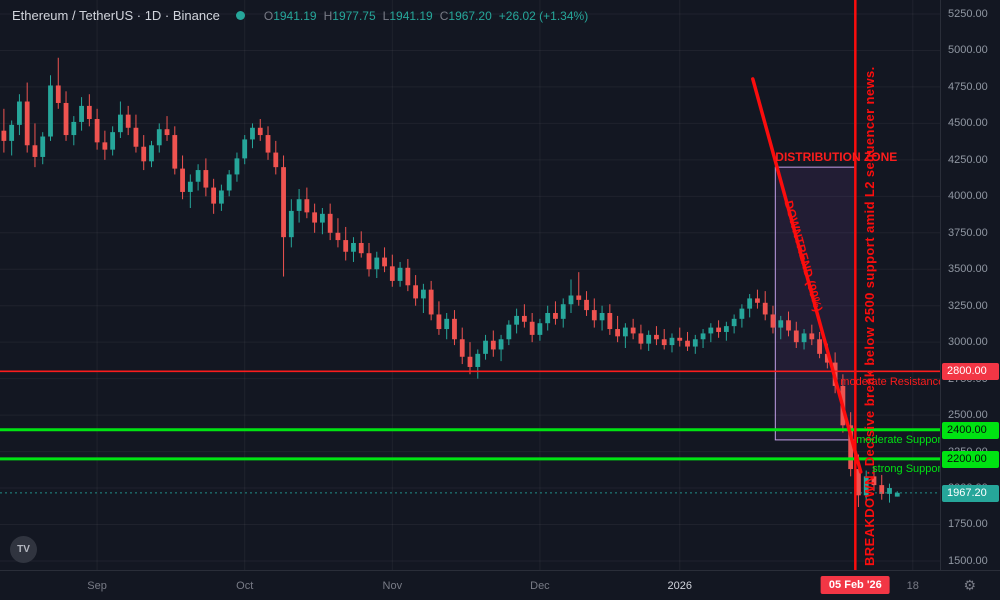  Describe the element at coordinates (444, 15) in the screenshot. I see `ohlc-close-label: C` at that location.